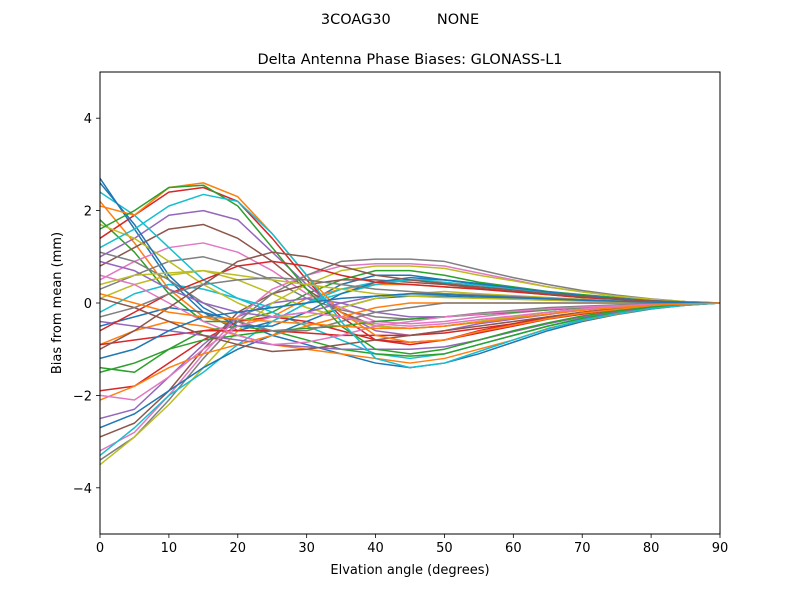 This screenshot has width=800, height=600. I want to click on x-axis-label: Elvation angle (degrees), so click(409, 570).